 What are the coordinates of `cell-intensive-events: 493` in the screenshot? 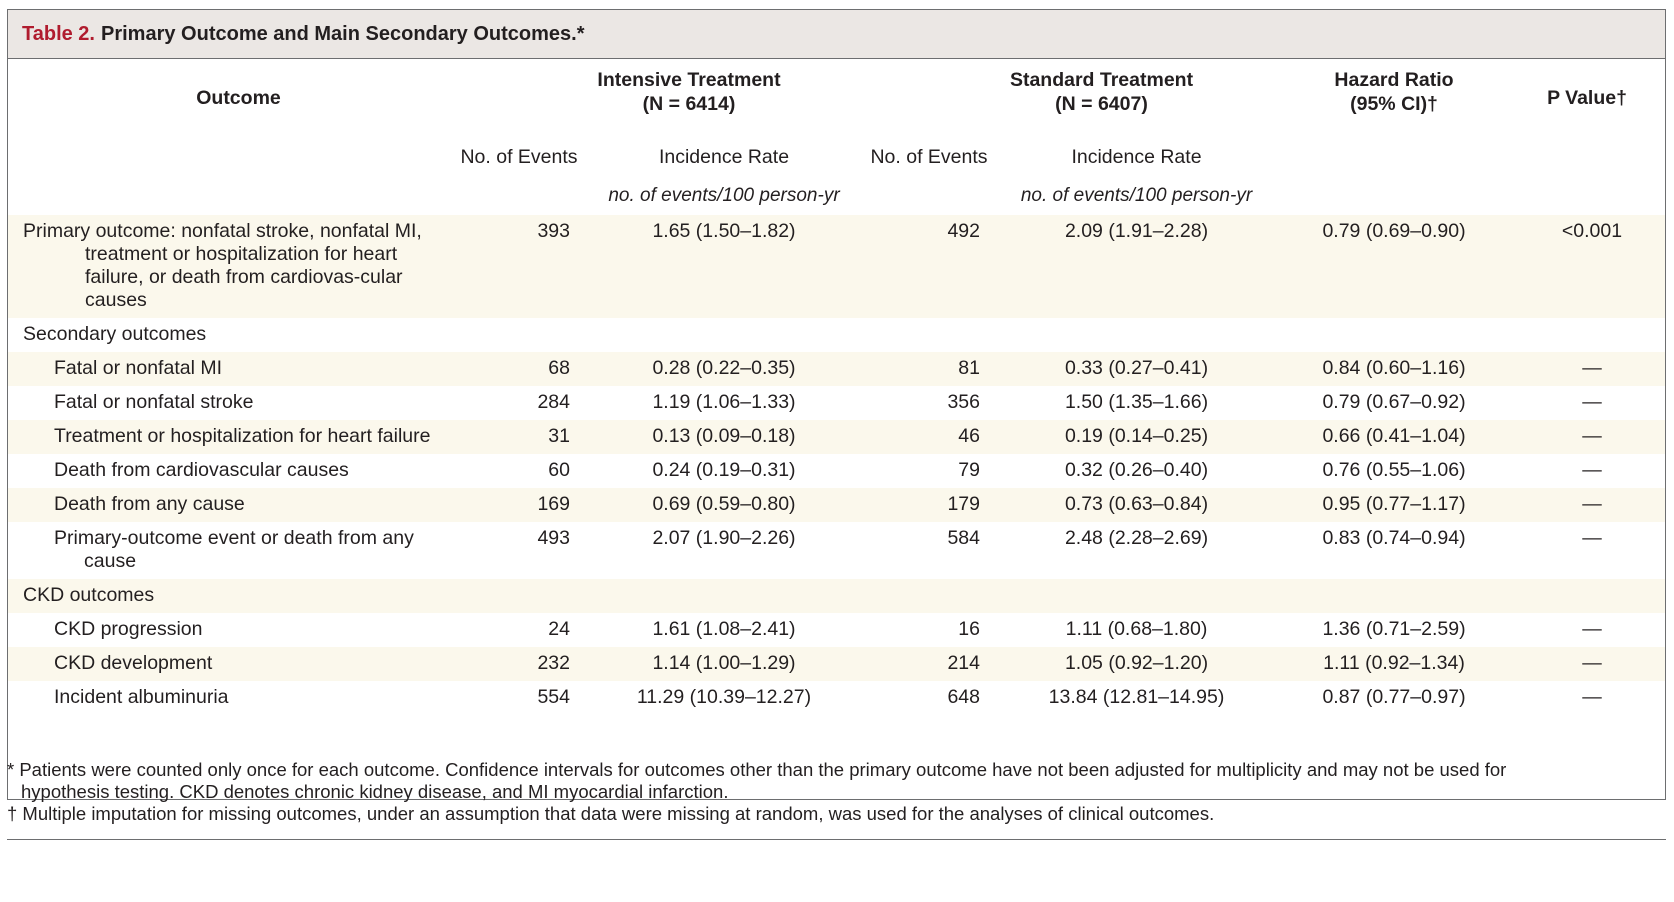 It's located at (553, 538).